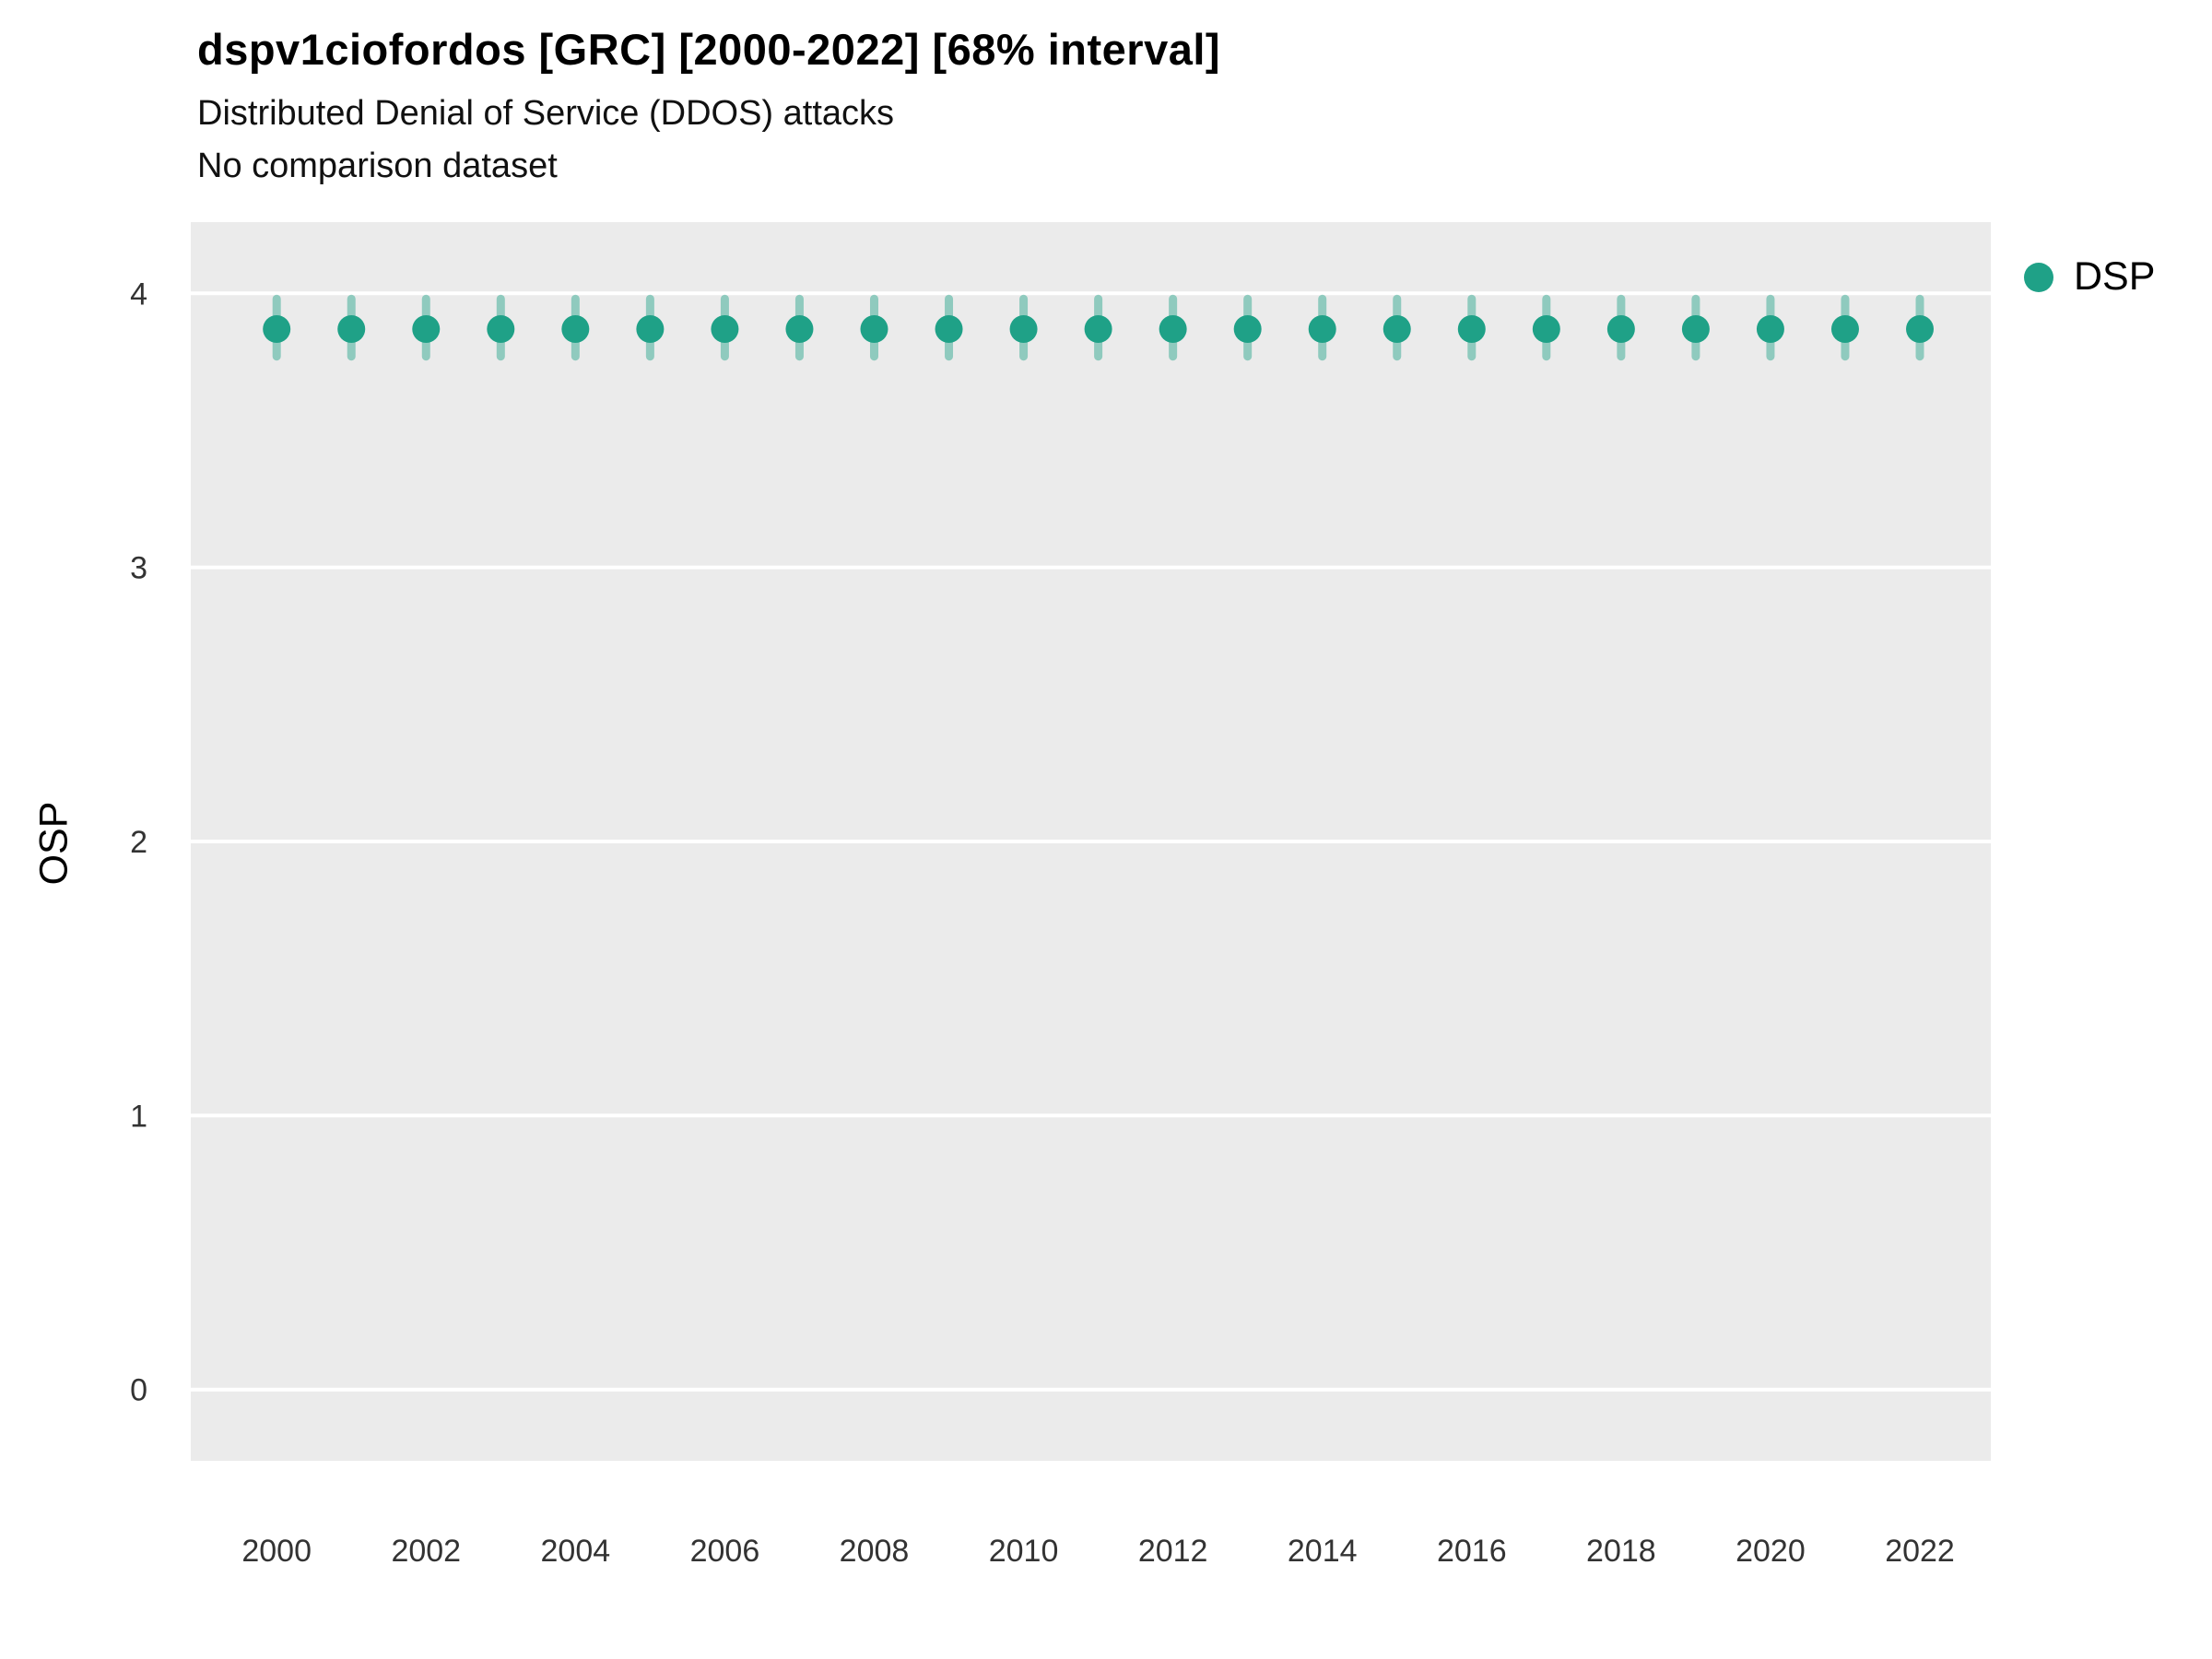  Describe the element at coordinates (576, 1551) in the screenshot. I see `x-tick-label: 2004` at that location.